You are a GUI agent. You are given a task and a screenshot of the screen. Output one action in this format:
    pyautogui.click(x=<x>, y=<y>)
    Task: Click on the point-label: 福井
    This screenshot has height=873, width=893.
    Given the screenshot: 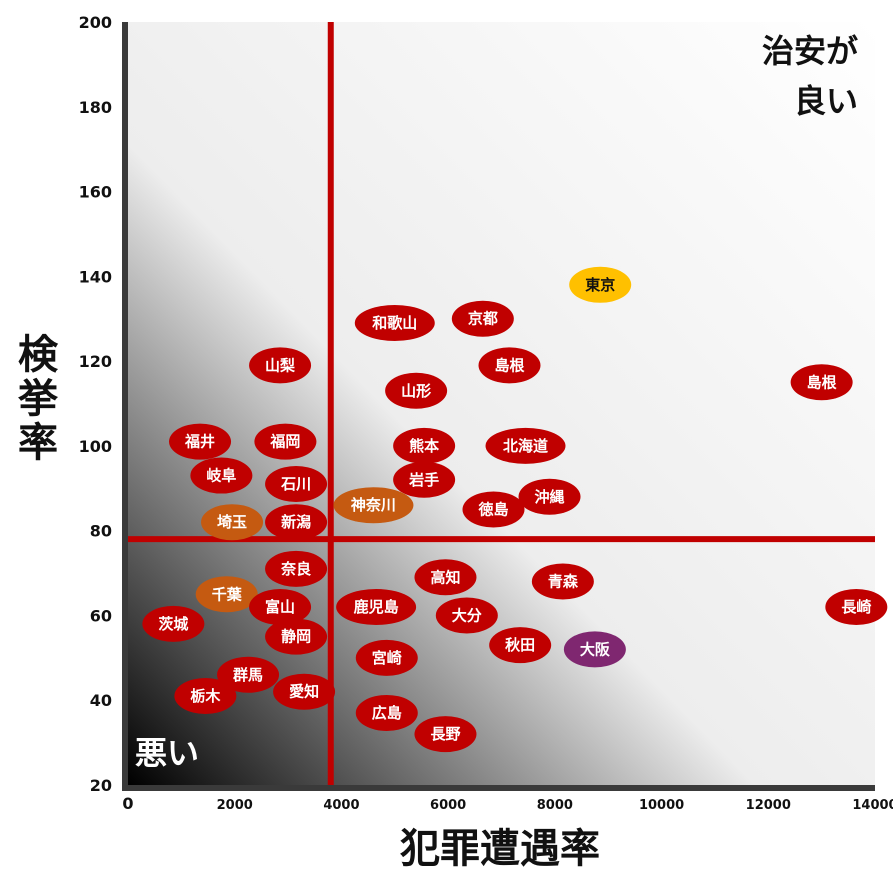 What is the action you would take?
    pyautogui.click(x=199, y=442)
    